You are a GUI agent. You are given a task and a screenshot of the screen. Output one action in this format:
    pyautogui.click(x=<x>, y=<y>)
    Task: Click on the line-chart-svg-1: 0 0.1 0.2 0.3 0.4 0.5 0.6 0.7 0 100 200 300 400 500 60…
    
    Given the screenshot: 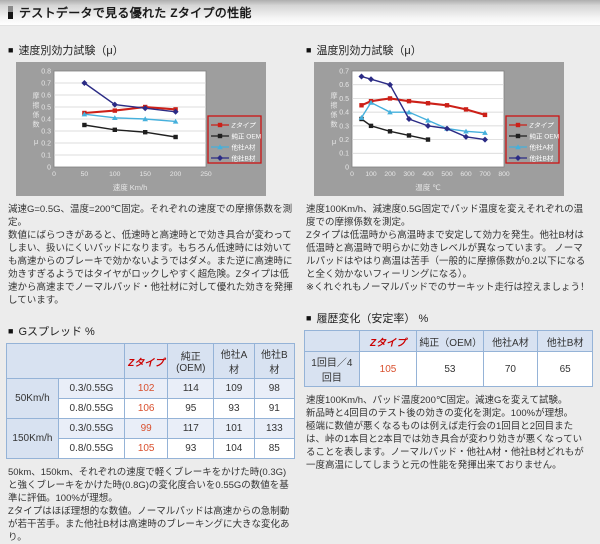 What is the action you would take?
    pyautogui.click(x=439, y=129)
    